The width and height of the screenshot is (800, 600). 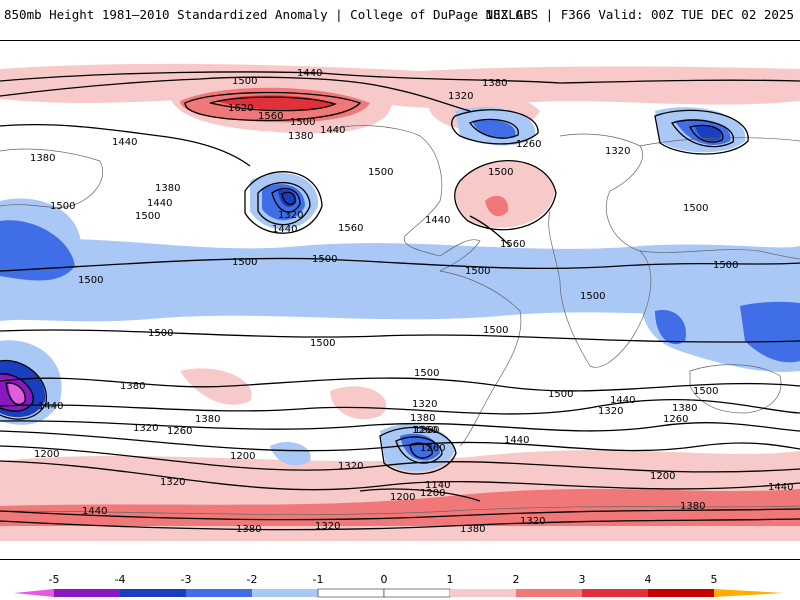 I want to click on shade-neg2-india, so click(x=37, y=250).